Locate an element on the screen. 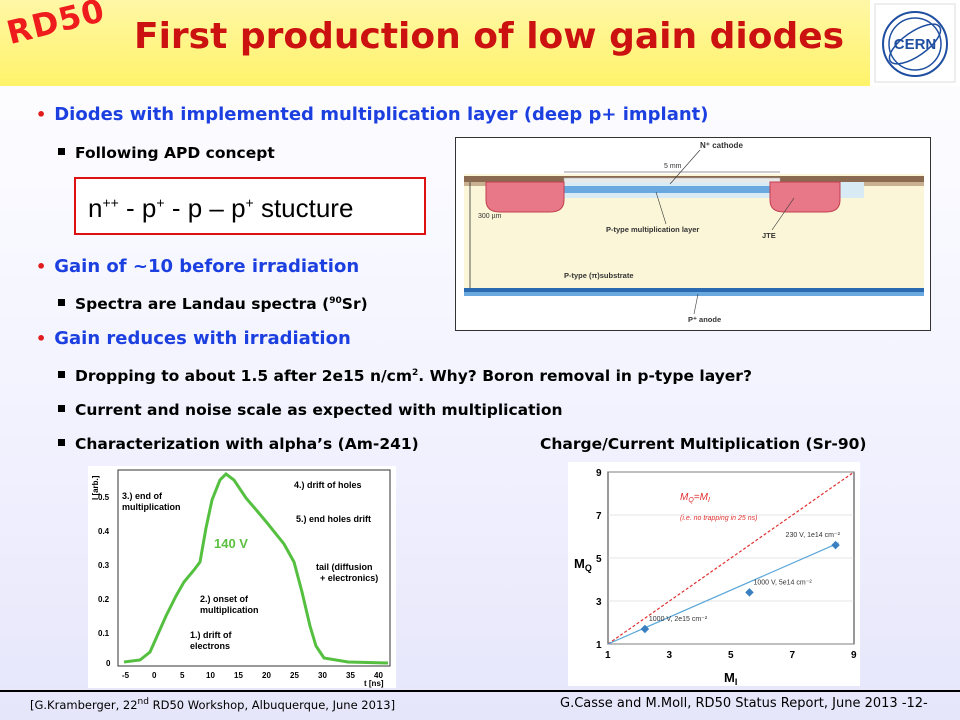 This screenshot has height=720, width=960. sr-point-label-0: 1000 V, 2e15 cm⁻² is located at coordinates (678, 619).